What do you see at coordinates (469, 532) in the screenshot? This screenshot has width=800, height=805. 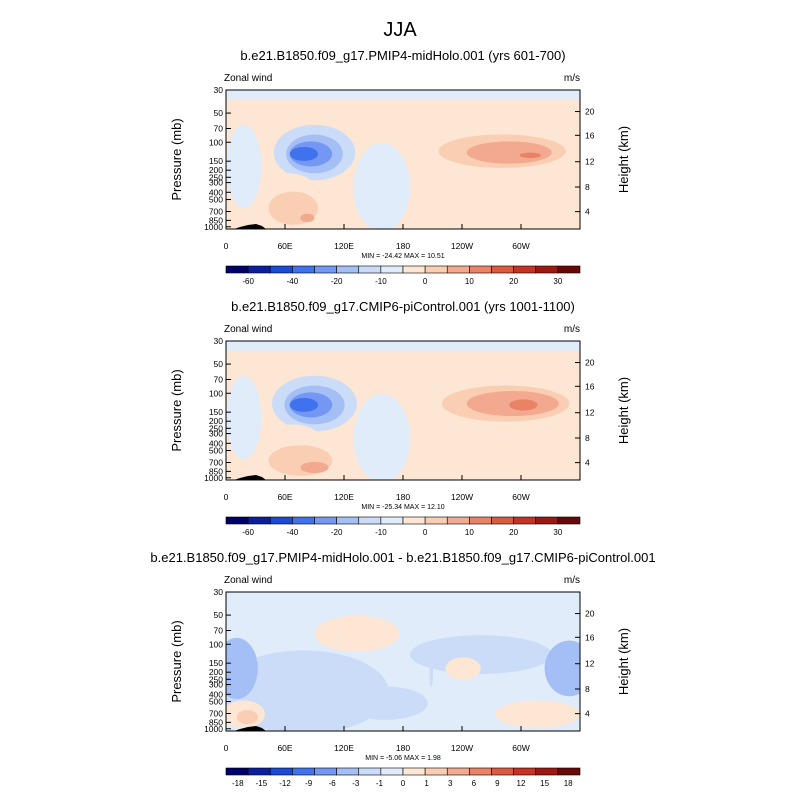 I see `colorbar-tick-label: 10` at bounding box center [469, 532].